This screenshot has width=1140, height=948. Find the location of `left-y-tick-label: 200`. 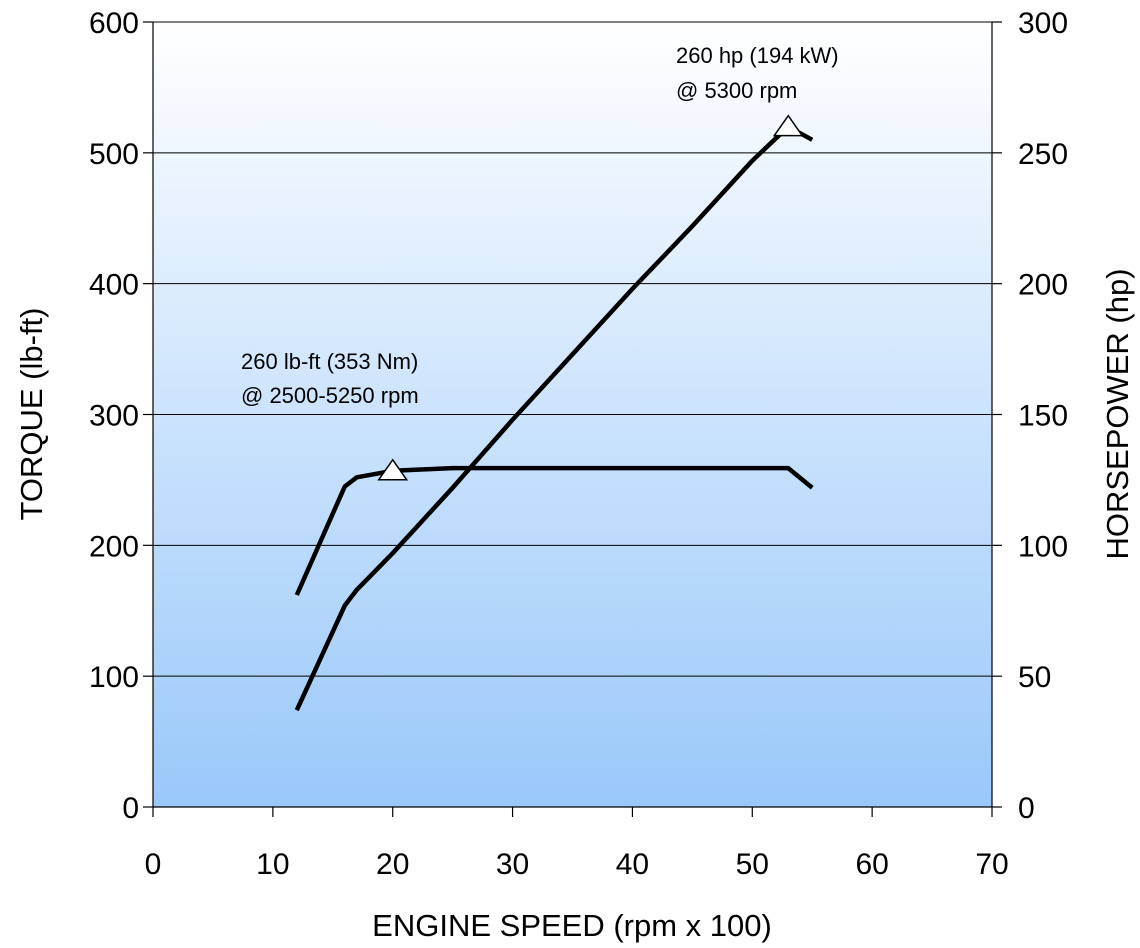

left-y-tick-label: 200 is located at coordinates (114, 546).